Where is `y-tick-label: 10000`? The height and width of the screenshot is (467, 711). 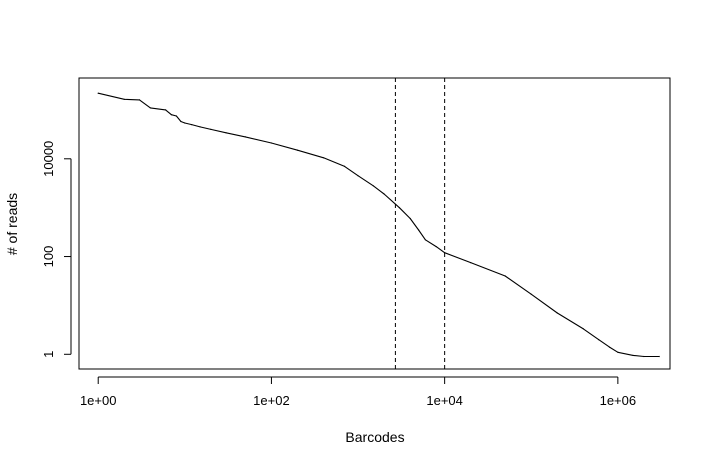 y-tick-label: 10000 is located at coordinates (48, 159).